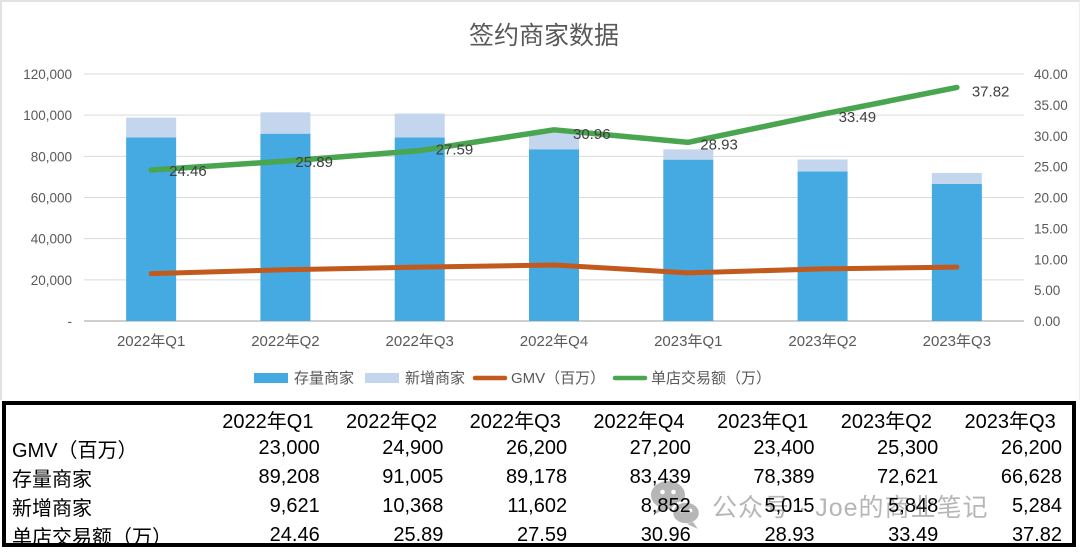 The image size is (1080, 552). What do you see at coordinates (1051, 228) in the screenshot?
I see `right-axis-tick: 15.00` at bounding box center [1051, 228].